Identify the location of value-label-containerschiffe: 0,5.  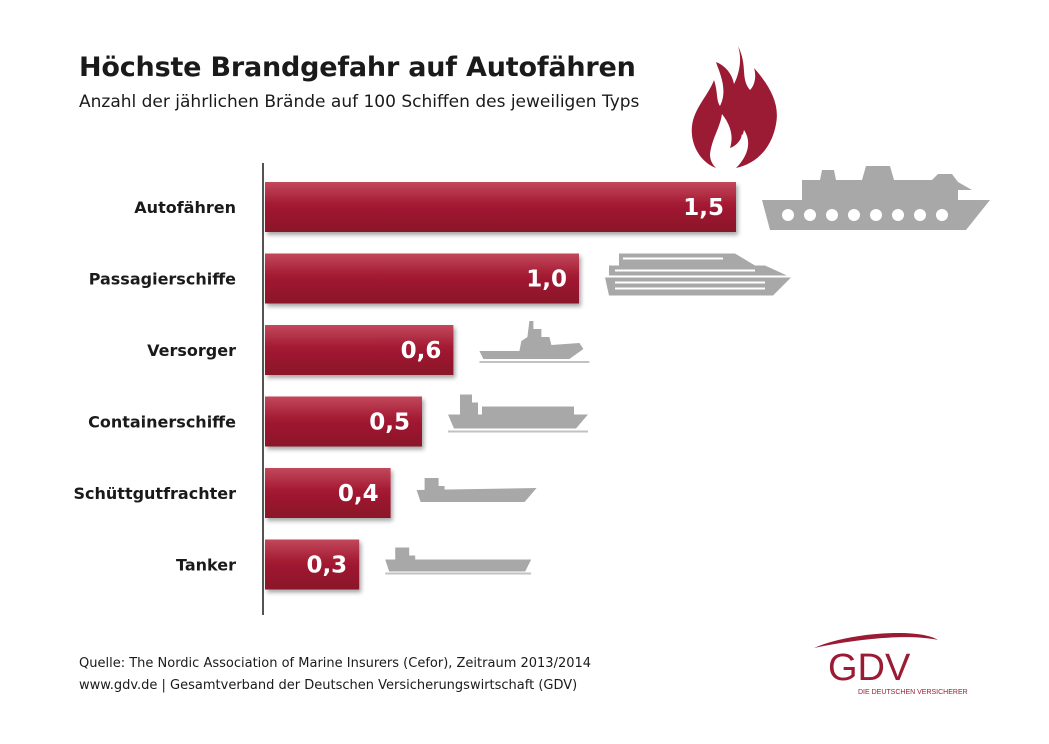
(389, 423).